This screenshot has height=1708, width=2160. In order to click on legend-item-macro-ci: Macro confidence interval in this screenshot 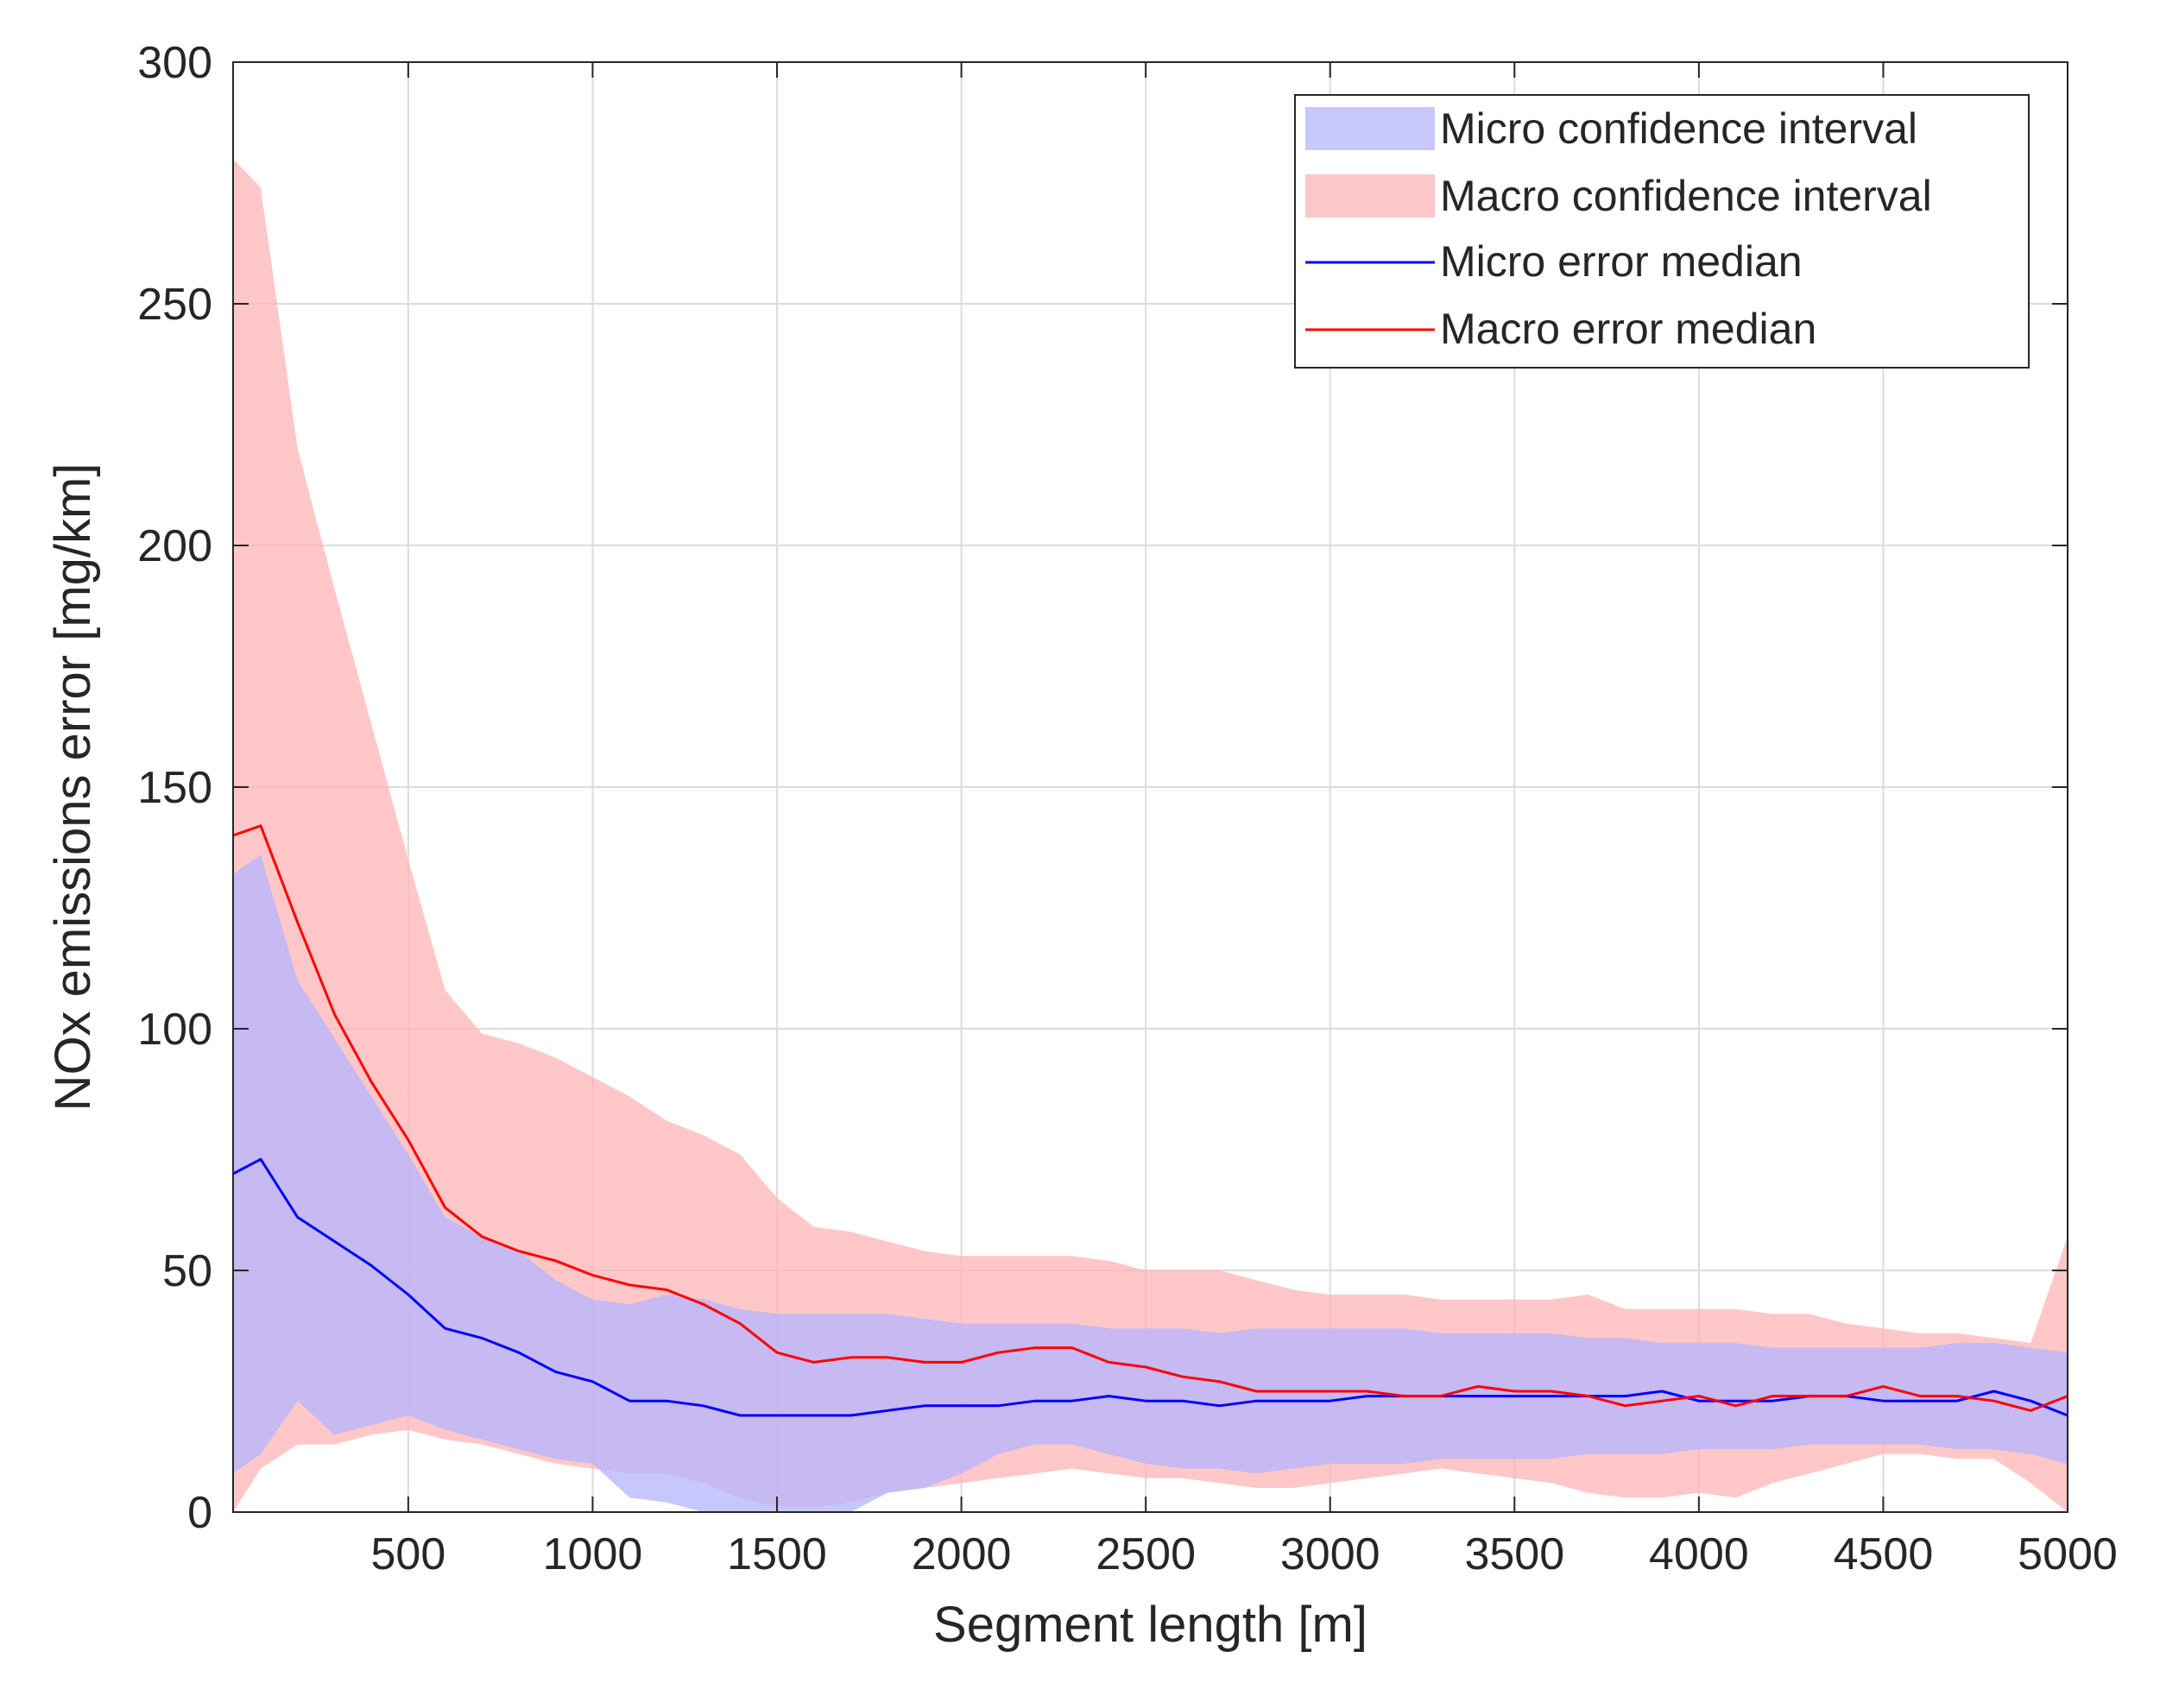, I will do `click(1619, 196)`.